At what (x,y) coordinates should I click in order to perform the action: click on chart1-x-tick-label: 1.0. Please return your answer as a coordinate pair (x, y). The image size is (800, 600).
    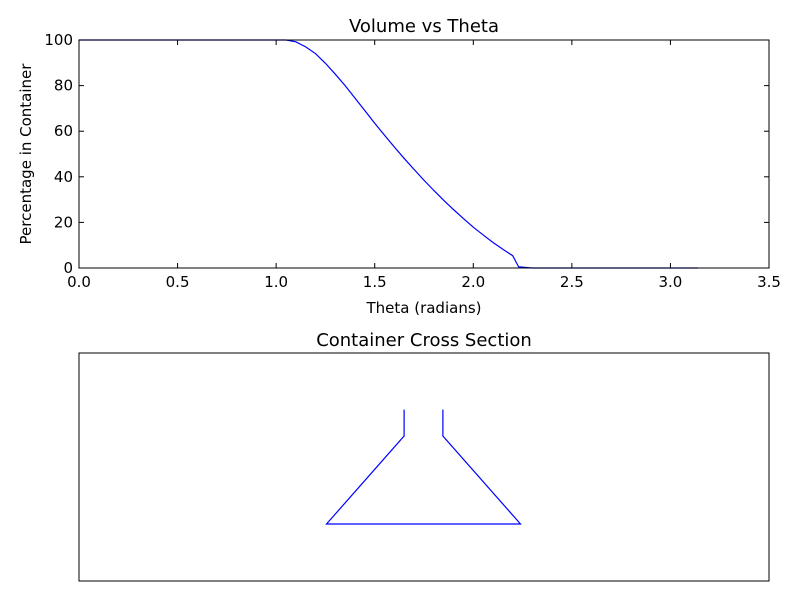
    Looking at the image, I should click on (276, 282).